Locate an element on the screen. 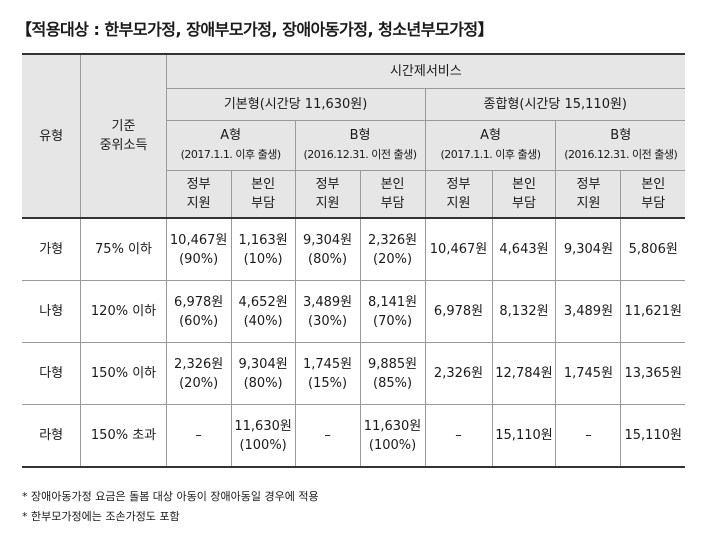 The image size is (709, 534). page-title: 【적용대상 : 한부모가정, 장애부모가정, 장애아동가정, 청소년부모가정】 is located at coordinates (255, 29).